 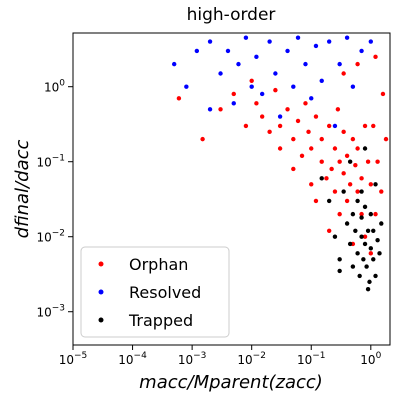 What do you see at coordinates (231, 15) in the screenshot?
I see `chart-title: high-order` at bounding box center [231, 15].